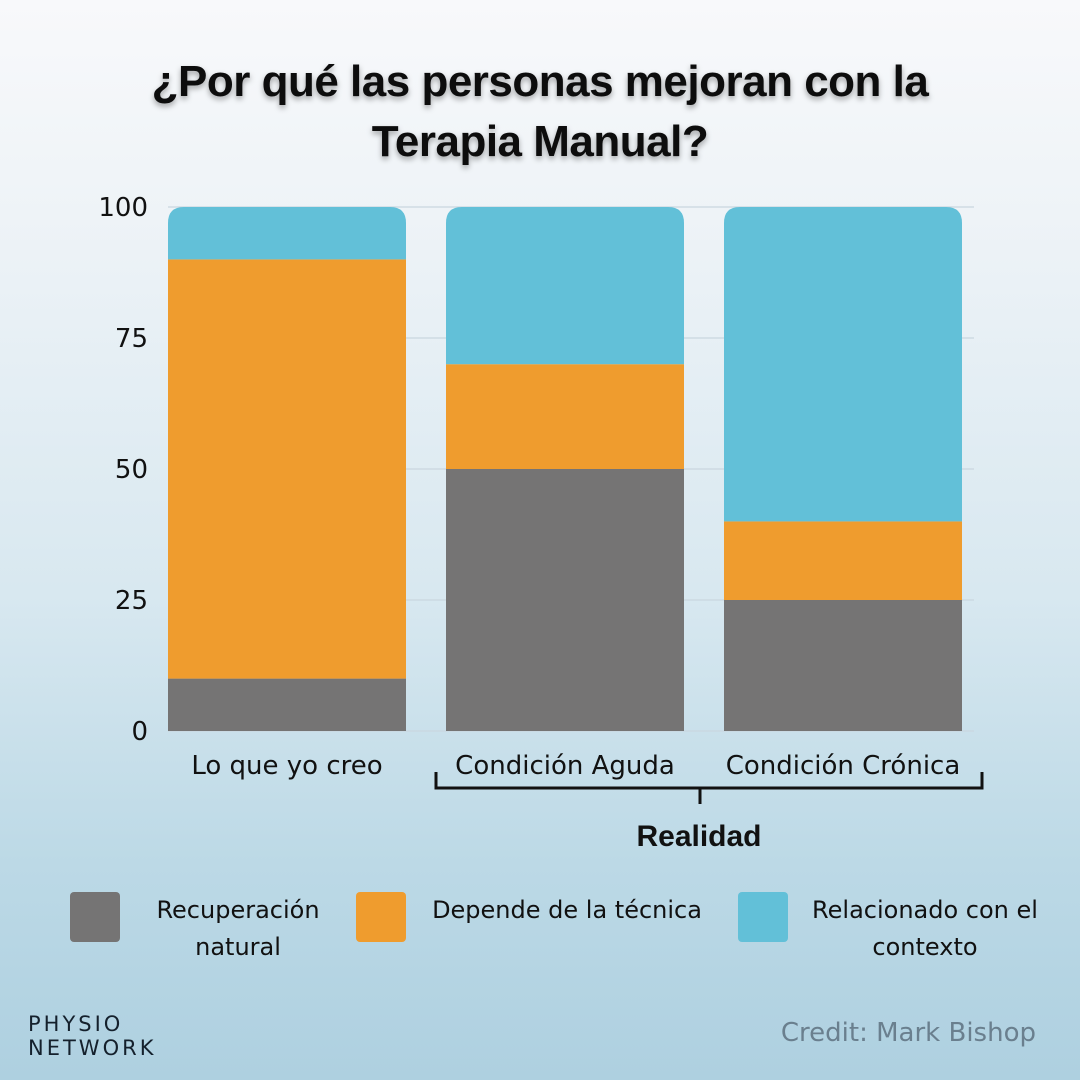  Describe the element at coordinates (843, 766) in the screenshot. I see `x-category-label-2: Condición Crónica` at that location.